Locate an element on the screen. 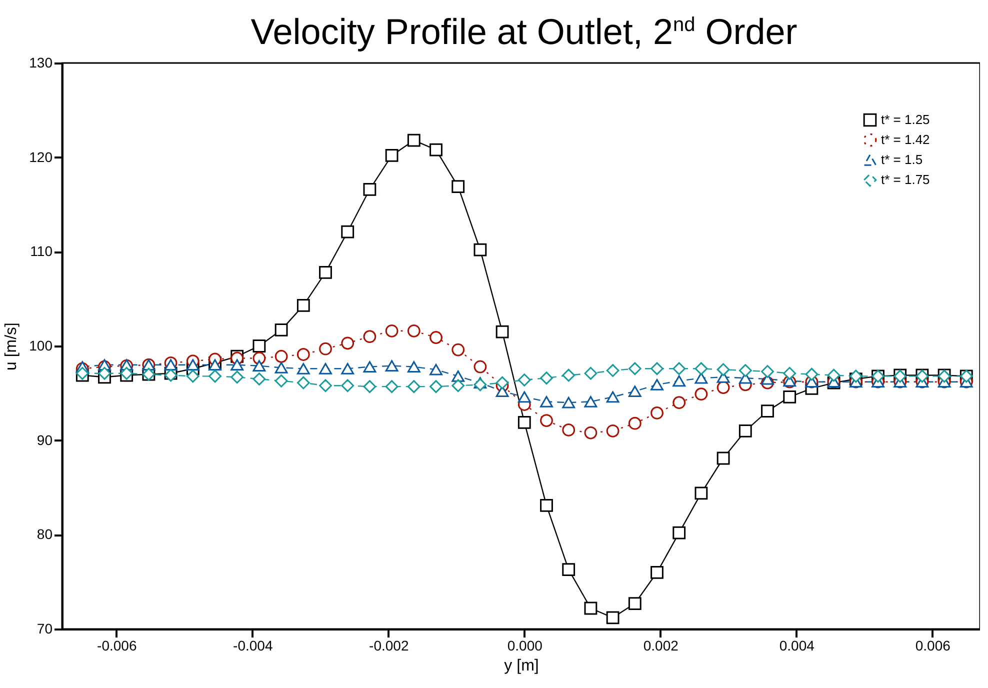  chart-title: Velocity Profile at Outlet, 2$^{nd}$ Order is located at coordinates (524, 31).